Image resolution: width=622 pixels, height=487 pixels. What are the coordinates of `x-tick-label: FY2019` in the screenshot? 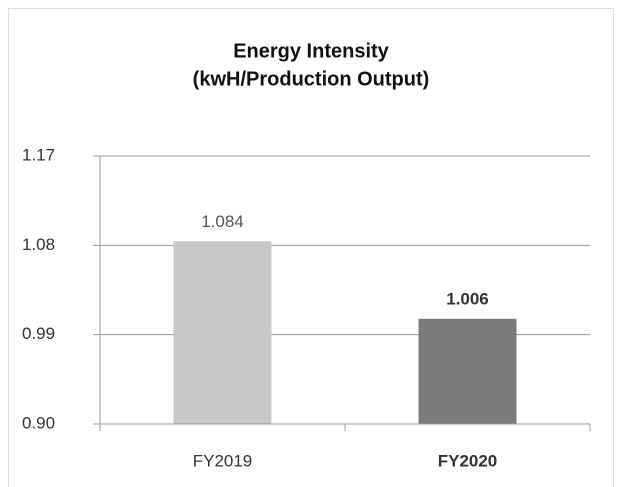 It's located at (223, 460).